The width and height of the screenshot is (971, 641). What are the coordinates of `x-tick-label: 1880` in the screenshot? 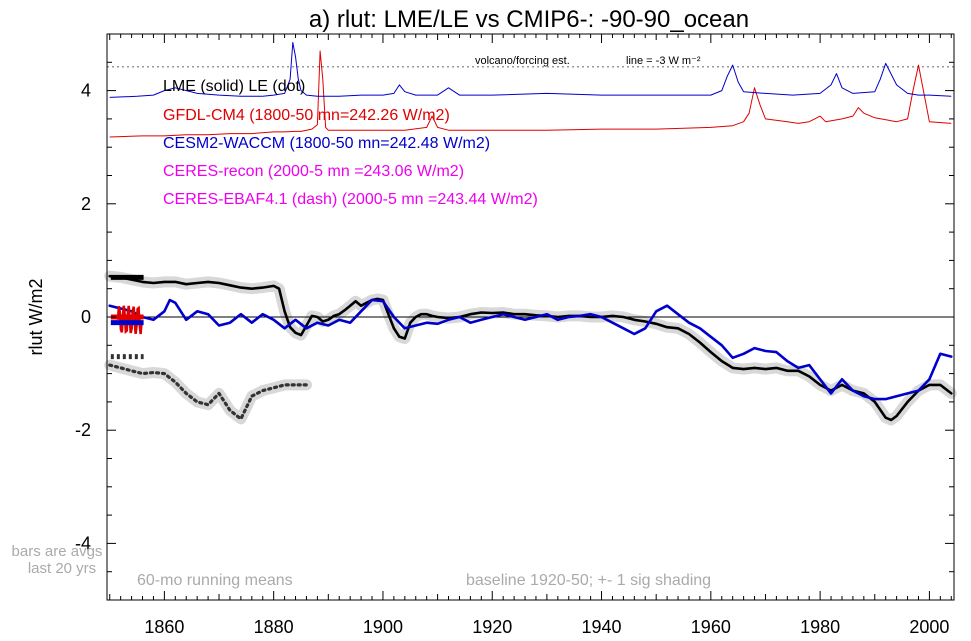 It's located at (274, 627).